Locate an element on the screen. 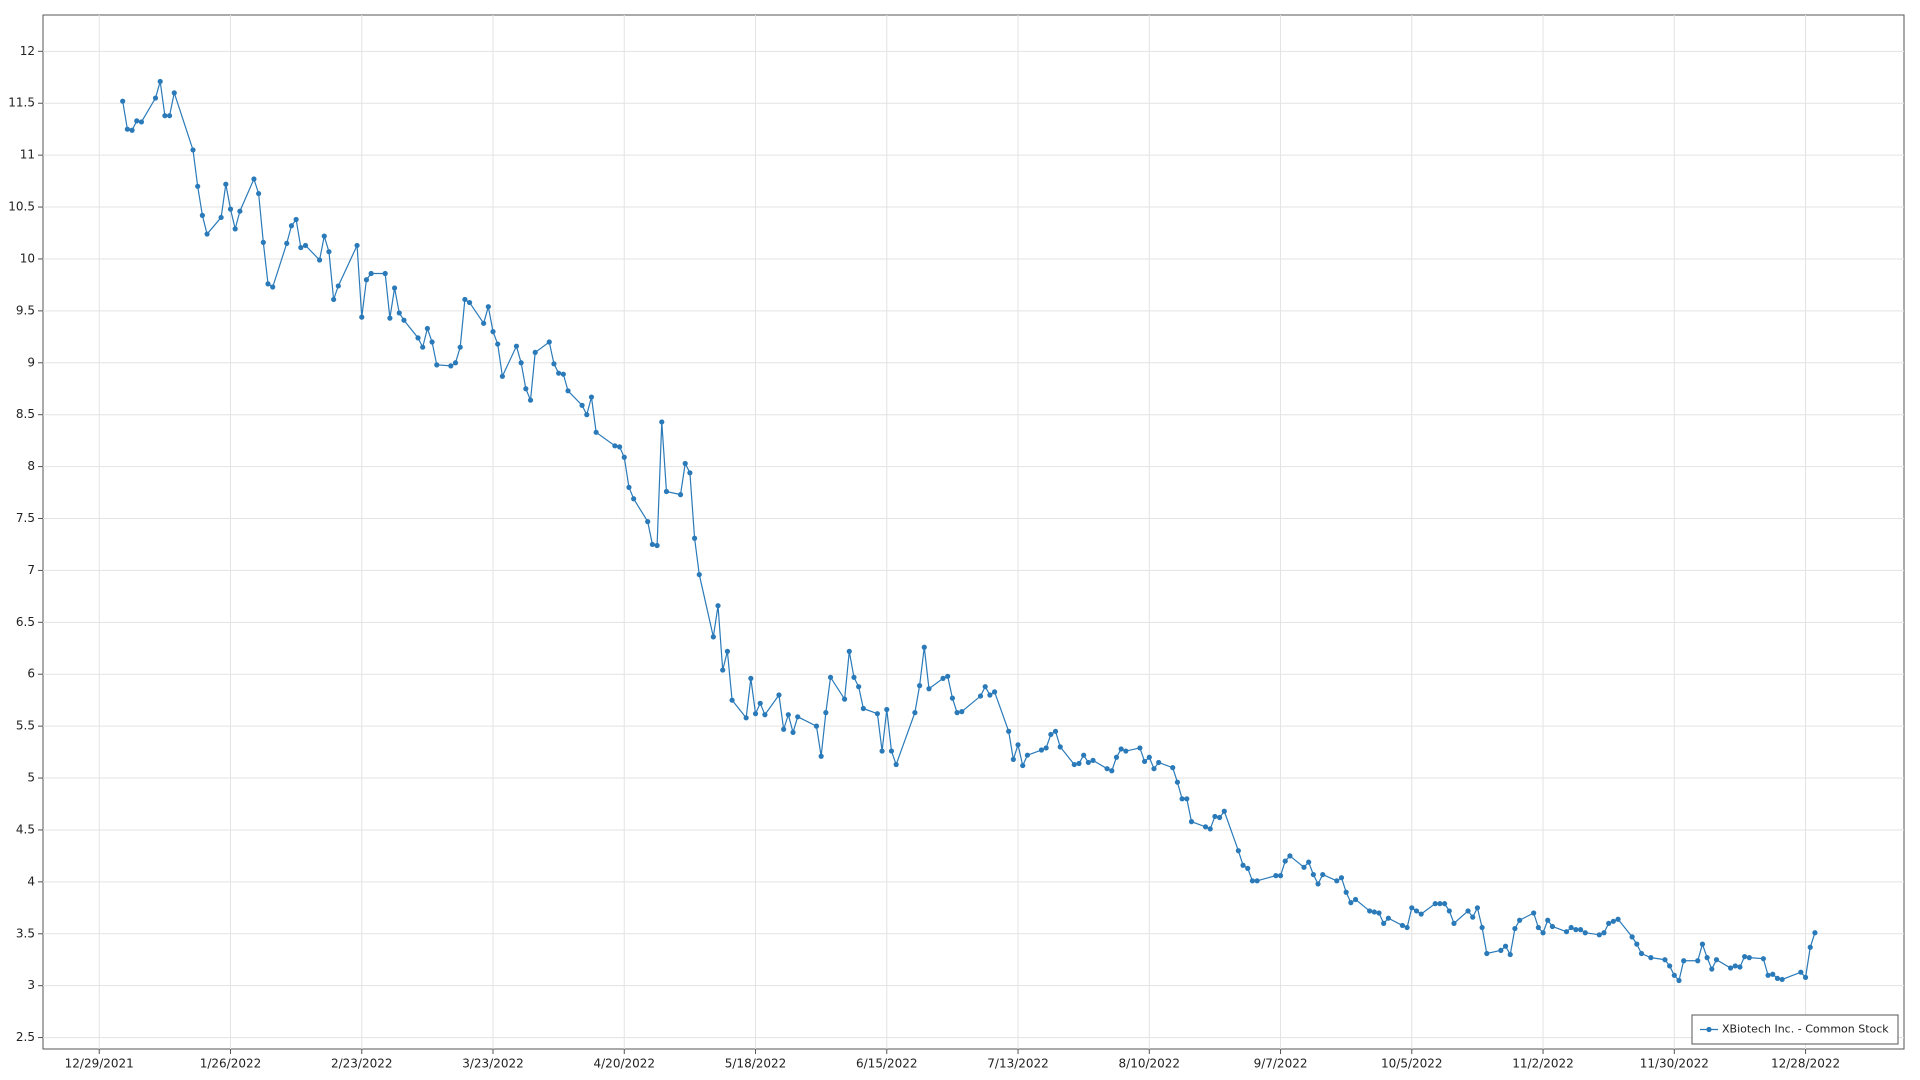 The image size is (1920, 1080). x-tick-label: 12/28/2022 is located at coordinates (1805, 1064).